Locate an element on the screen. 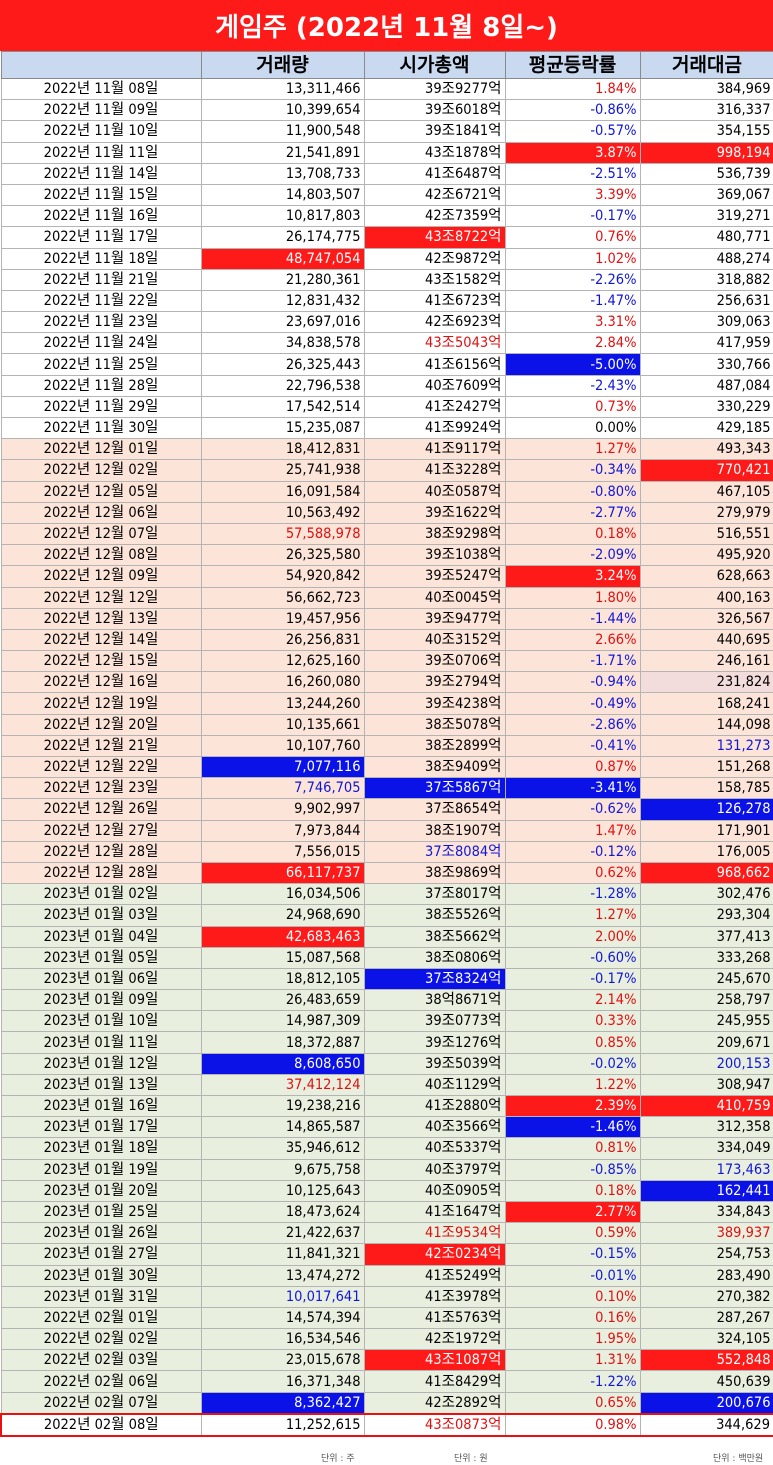 Image resolution: width=773 pixels, height=1465 pixels. date-cell: 2022년 02월 08일 is located at coordinates (101, 1424).